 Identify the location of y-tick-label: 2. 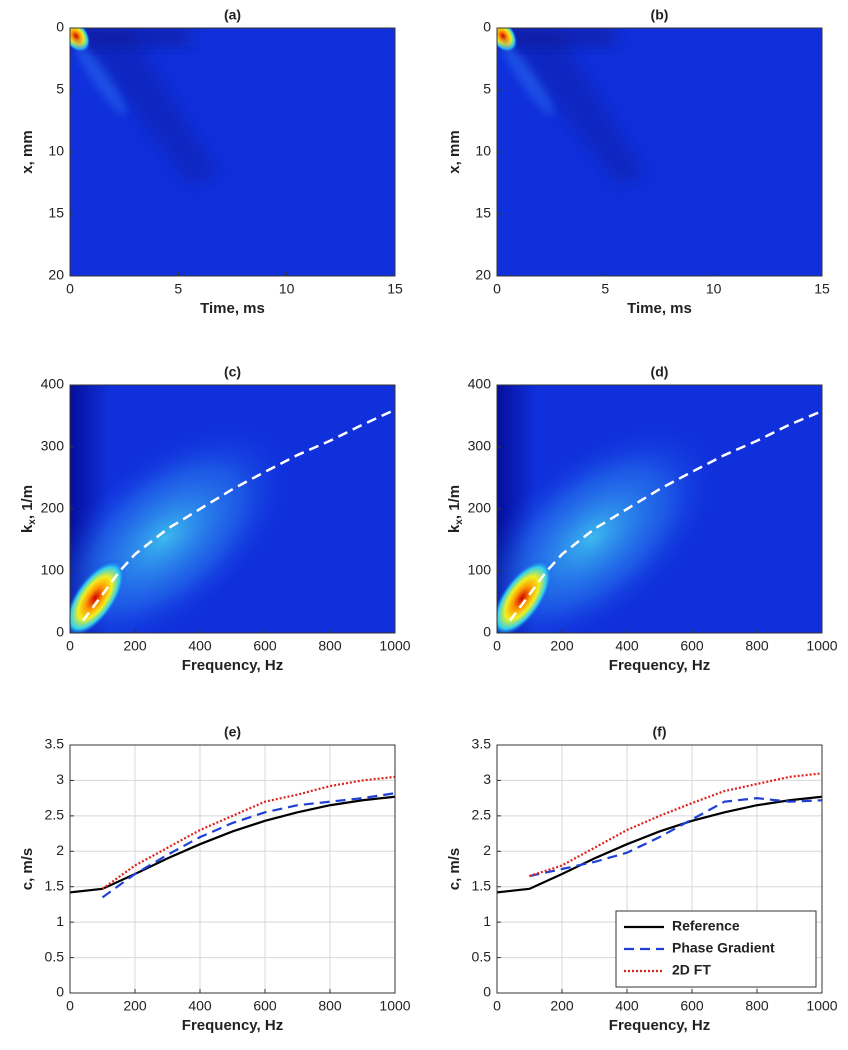
(487, 850).